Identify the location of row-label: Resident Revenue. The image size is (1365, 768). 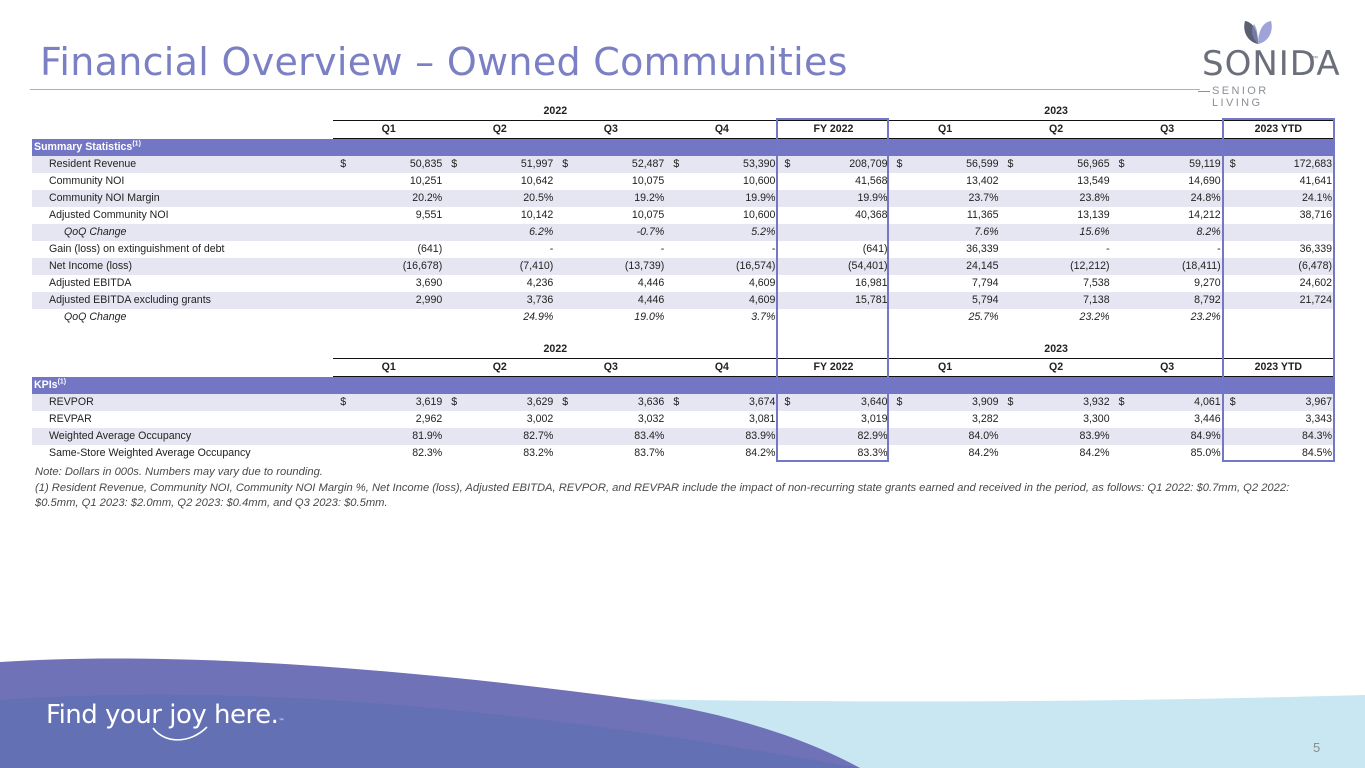
(183, 164).